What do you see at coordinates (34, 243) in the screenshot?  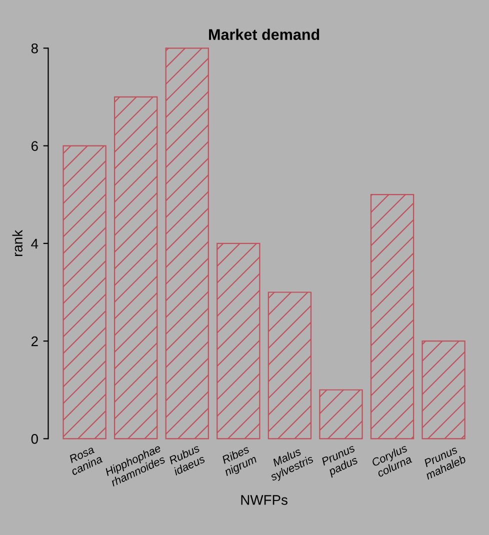 I see `y-tick-label: 4` at bounding box center [34, 243].